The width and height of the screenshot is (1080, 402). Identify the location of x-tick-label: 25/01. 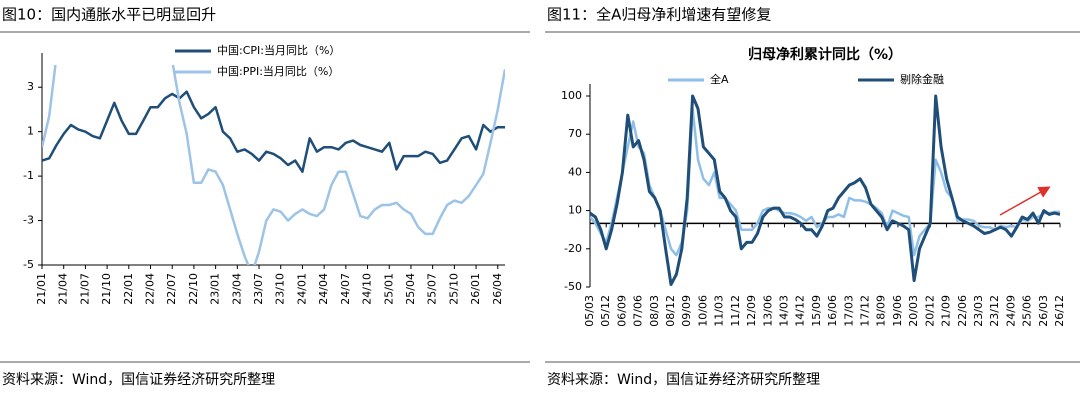
(388, 289).